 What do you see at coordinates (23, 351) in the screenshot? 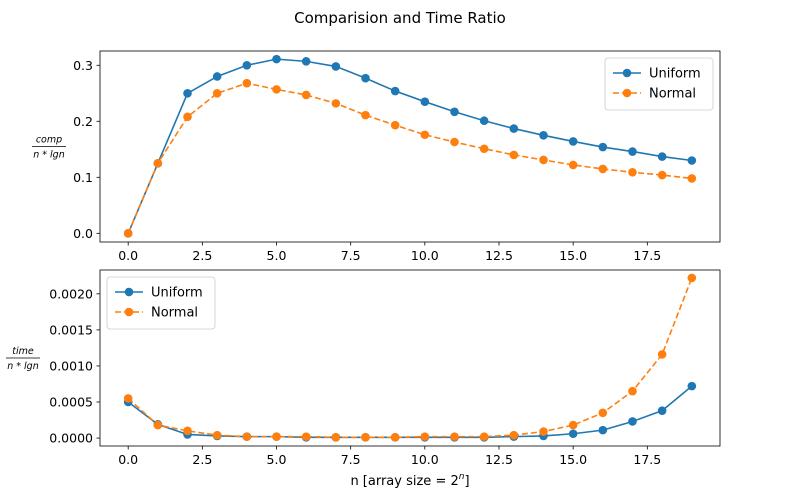
I see `y-label-numerator: time` at bounding box center [23, 351].